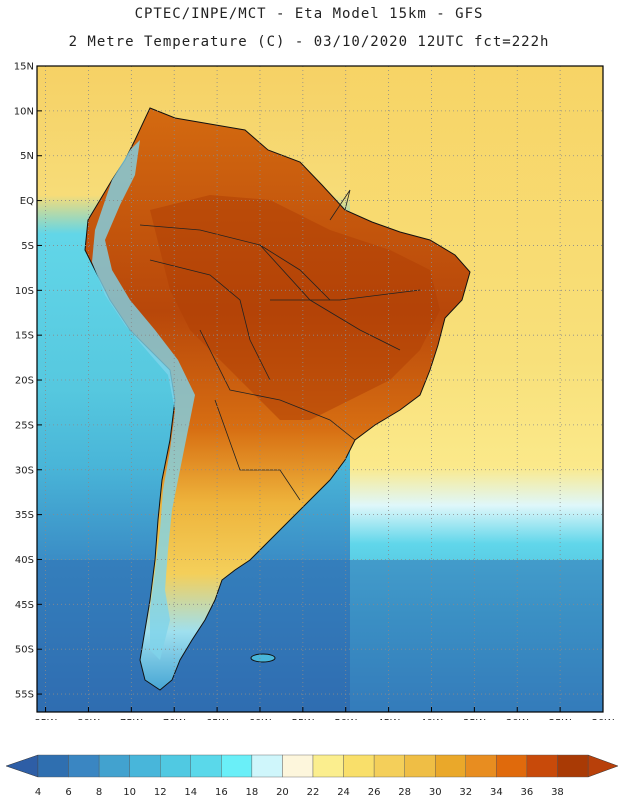 Image resolution: width=618 pixels, height=800 pixels. What do you see at coordinates (24, 291) in the screenshot?
I see `lat-label: 10S` at bounding box center [24, 291].